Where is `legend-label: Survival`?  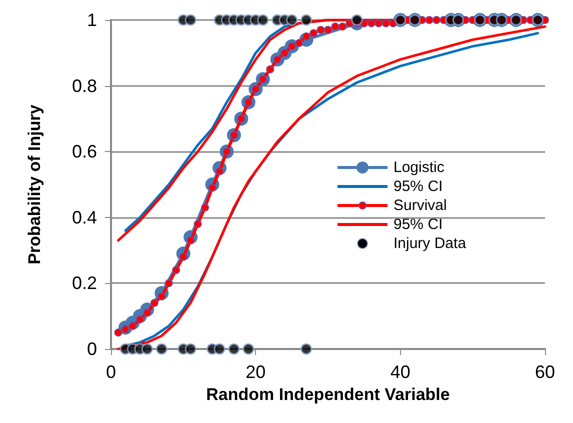 legend-label: Survival is located at coordinates (420, 205).